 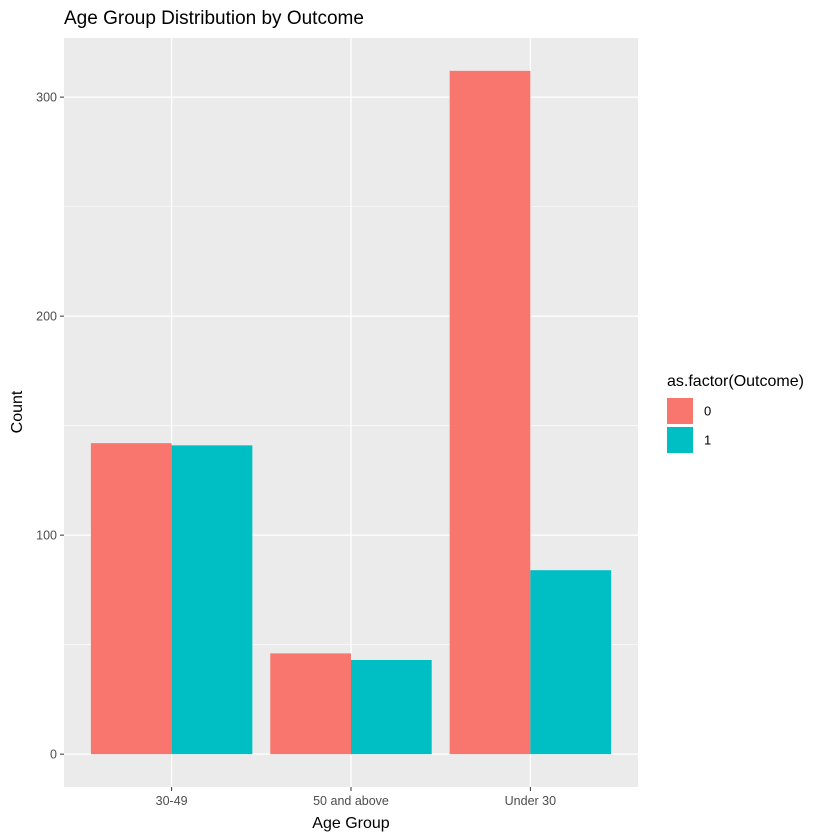 What do you see at coordinates (17, 411) in the screenshot?
I see `y-axis-title: Count` at bounding box center [17, 411].